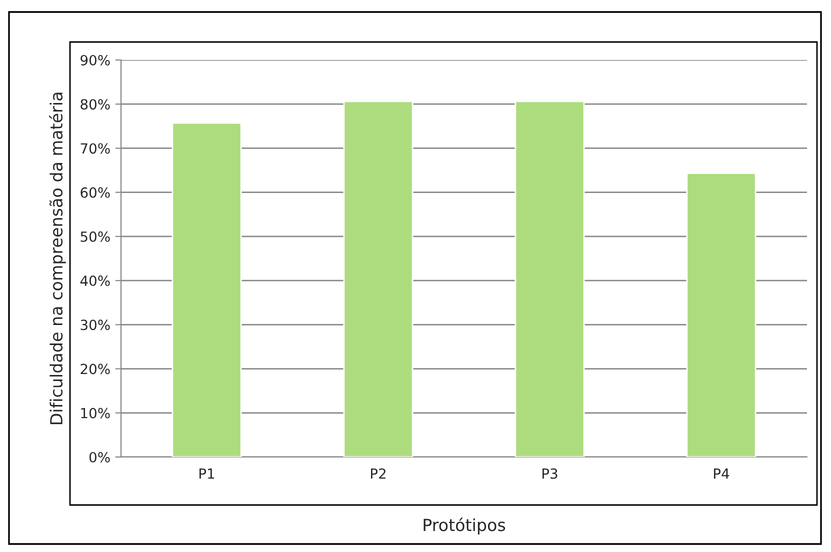 The width and height of the screenshot is (831, 552). What do you see at coordinates (95, 236) in the screenshot?
I see `y-tick-label: 50%` at bounding box center [95, 236].